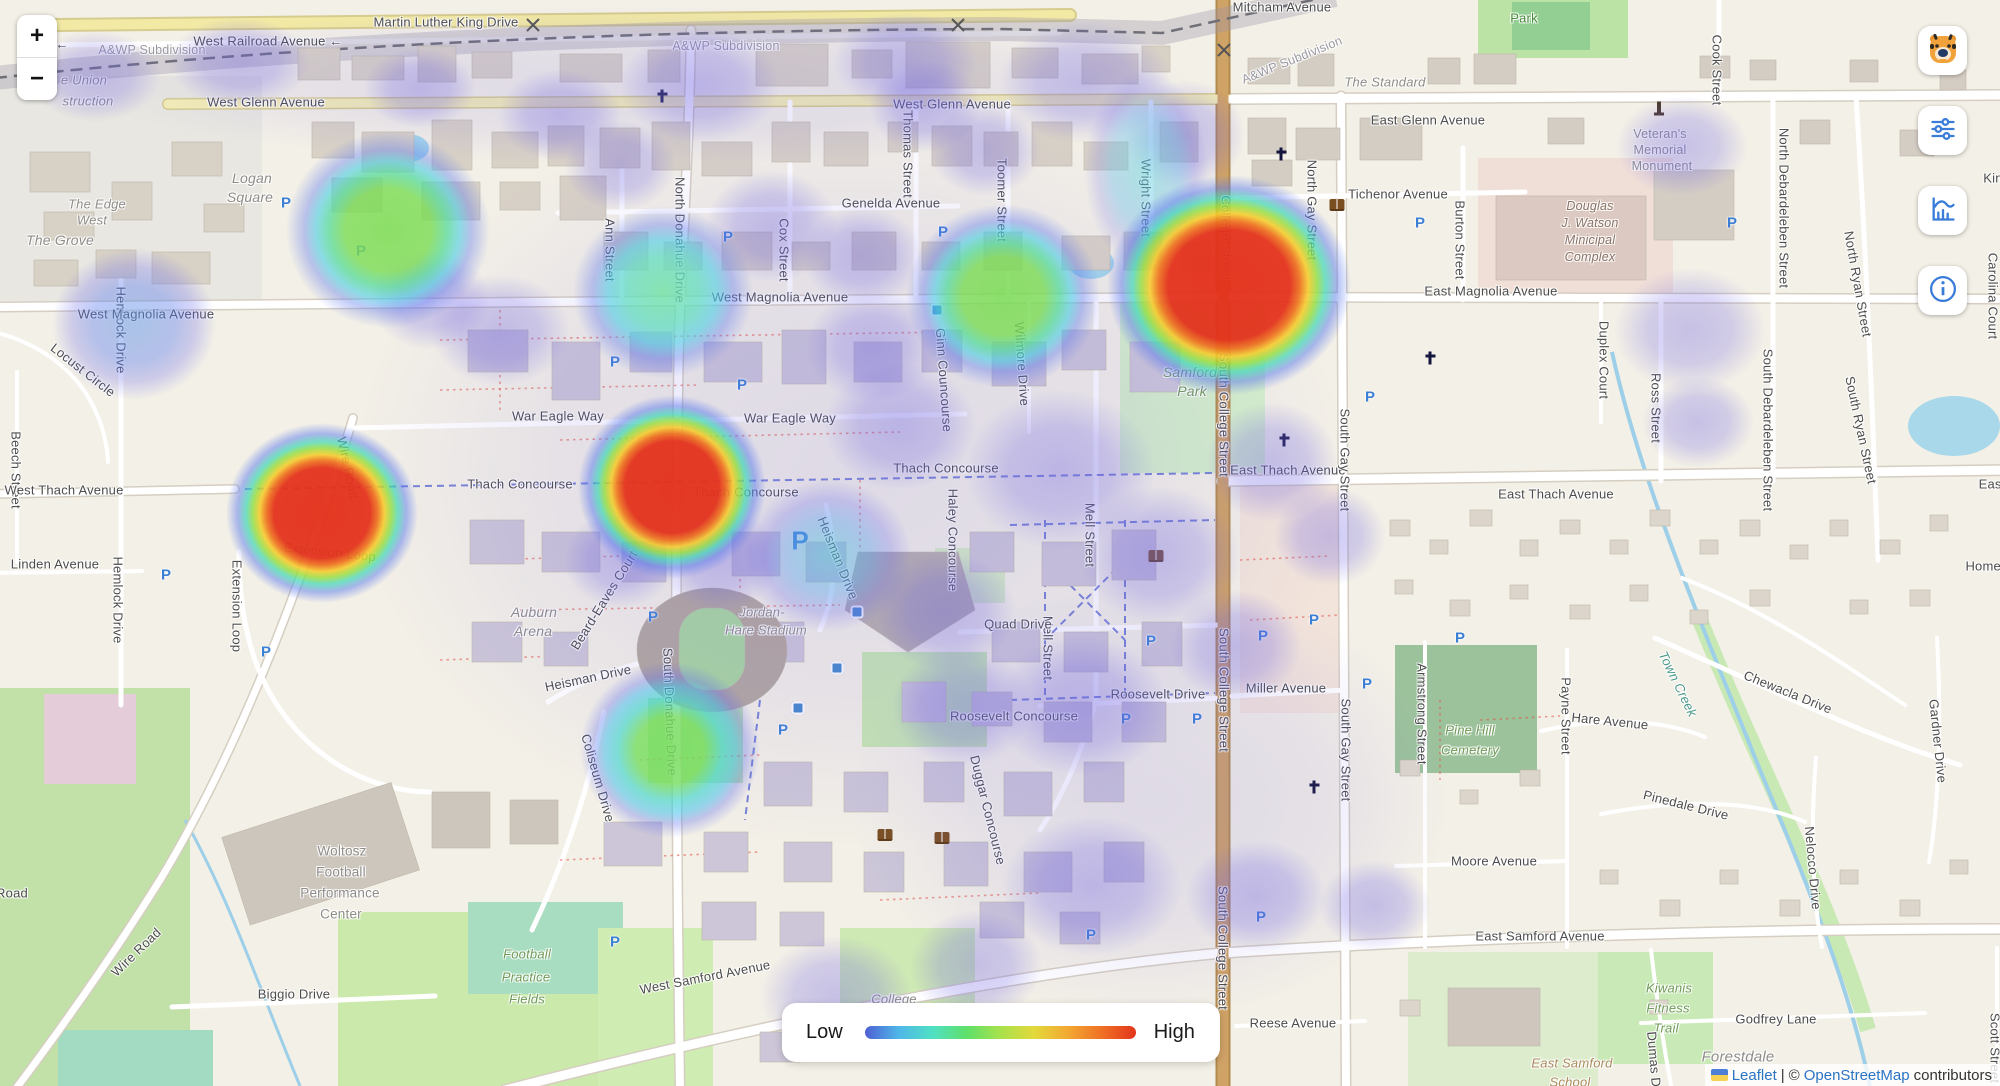 The height and width of the screenshot is (1086, 2000). I want to click on map-label: Veteran's, so click(1660, 134).